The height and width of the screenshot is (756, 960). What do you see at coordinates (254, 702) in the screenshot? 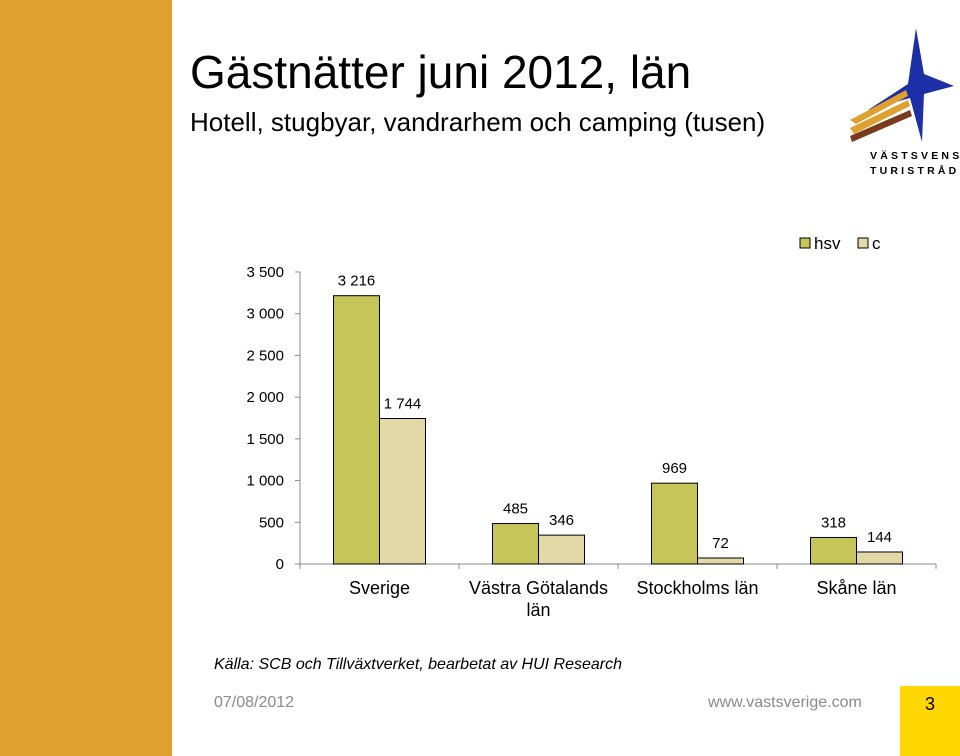
I see `footer-date: 07/08/2012` at bounding box center [254, 702].